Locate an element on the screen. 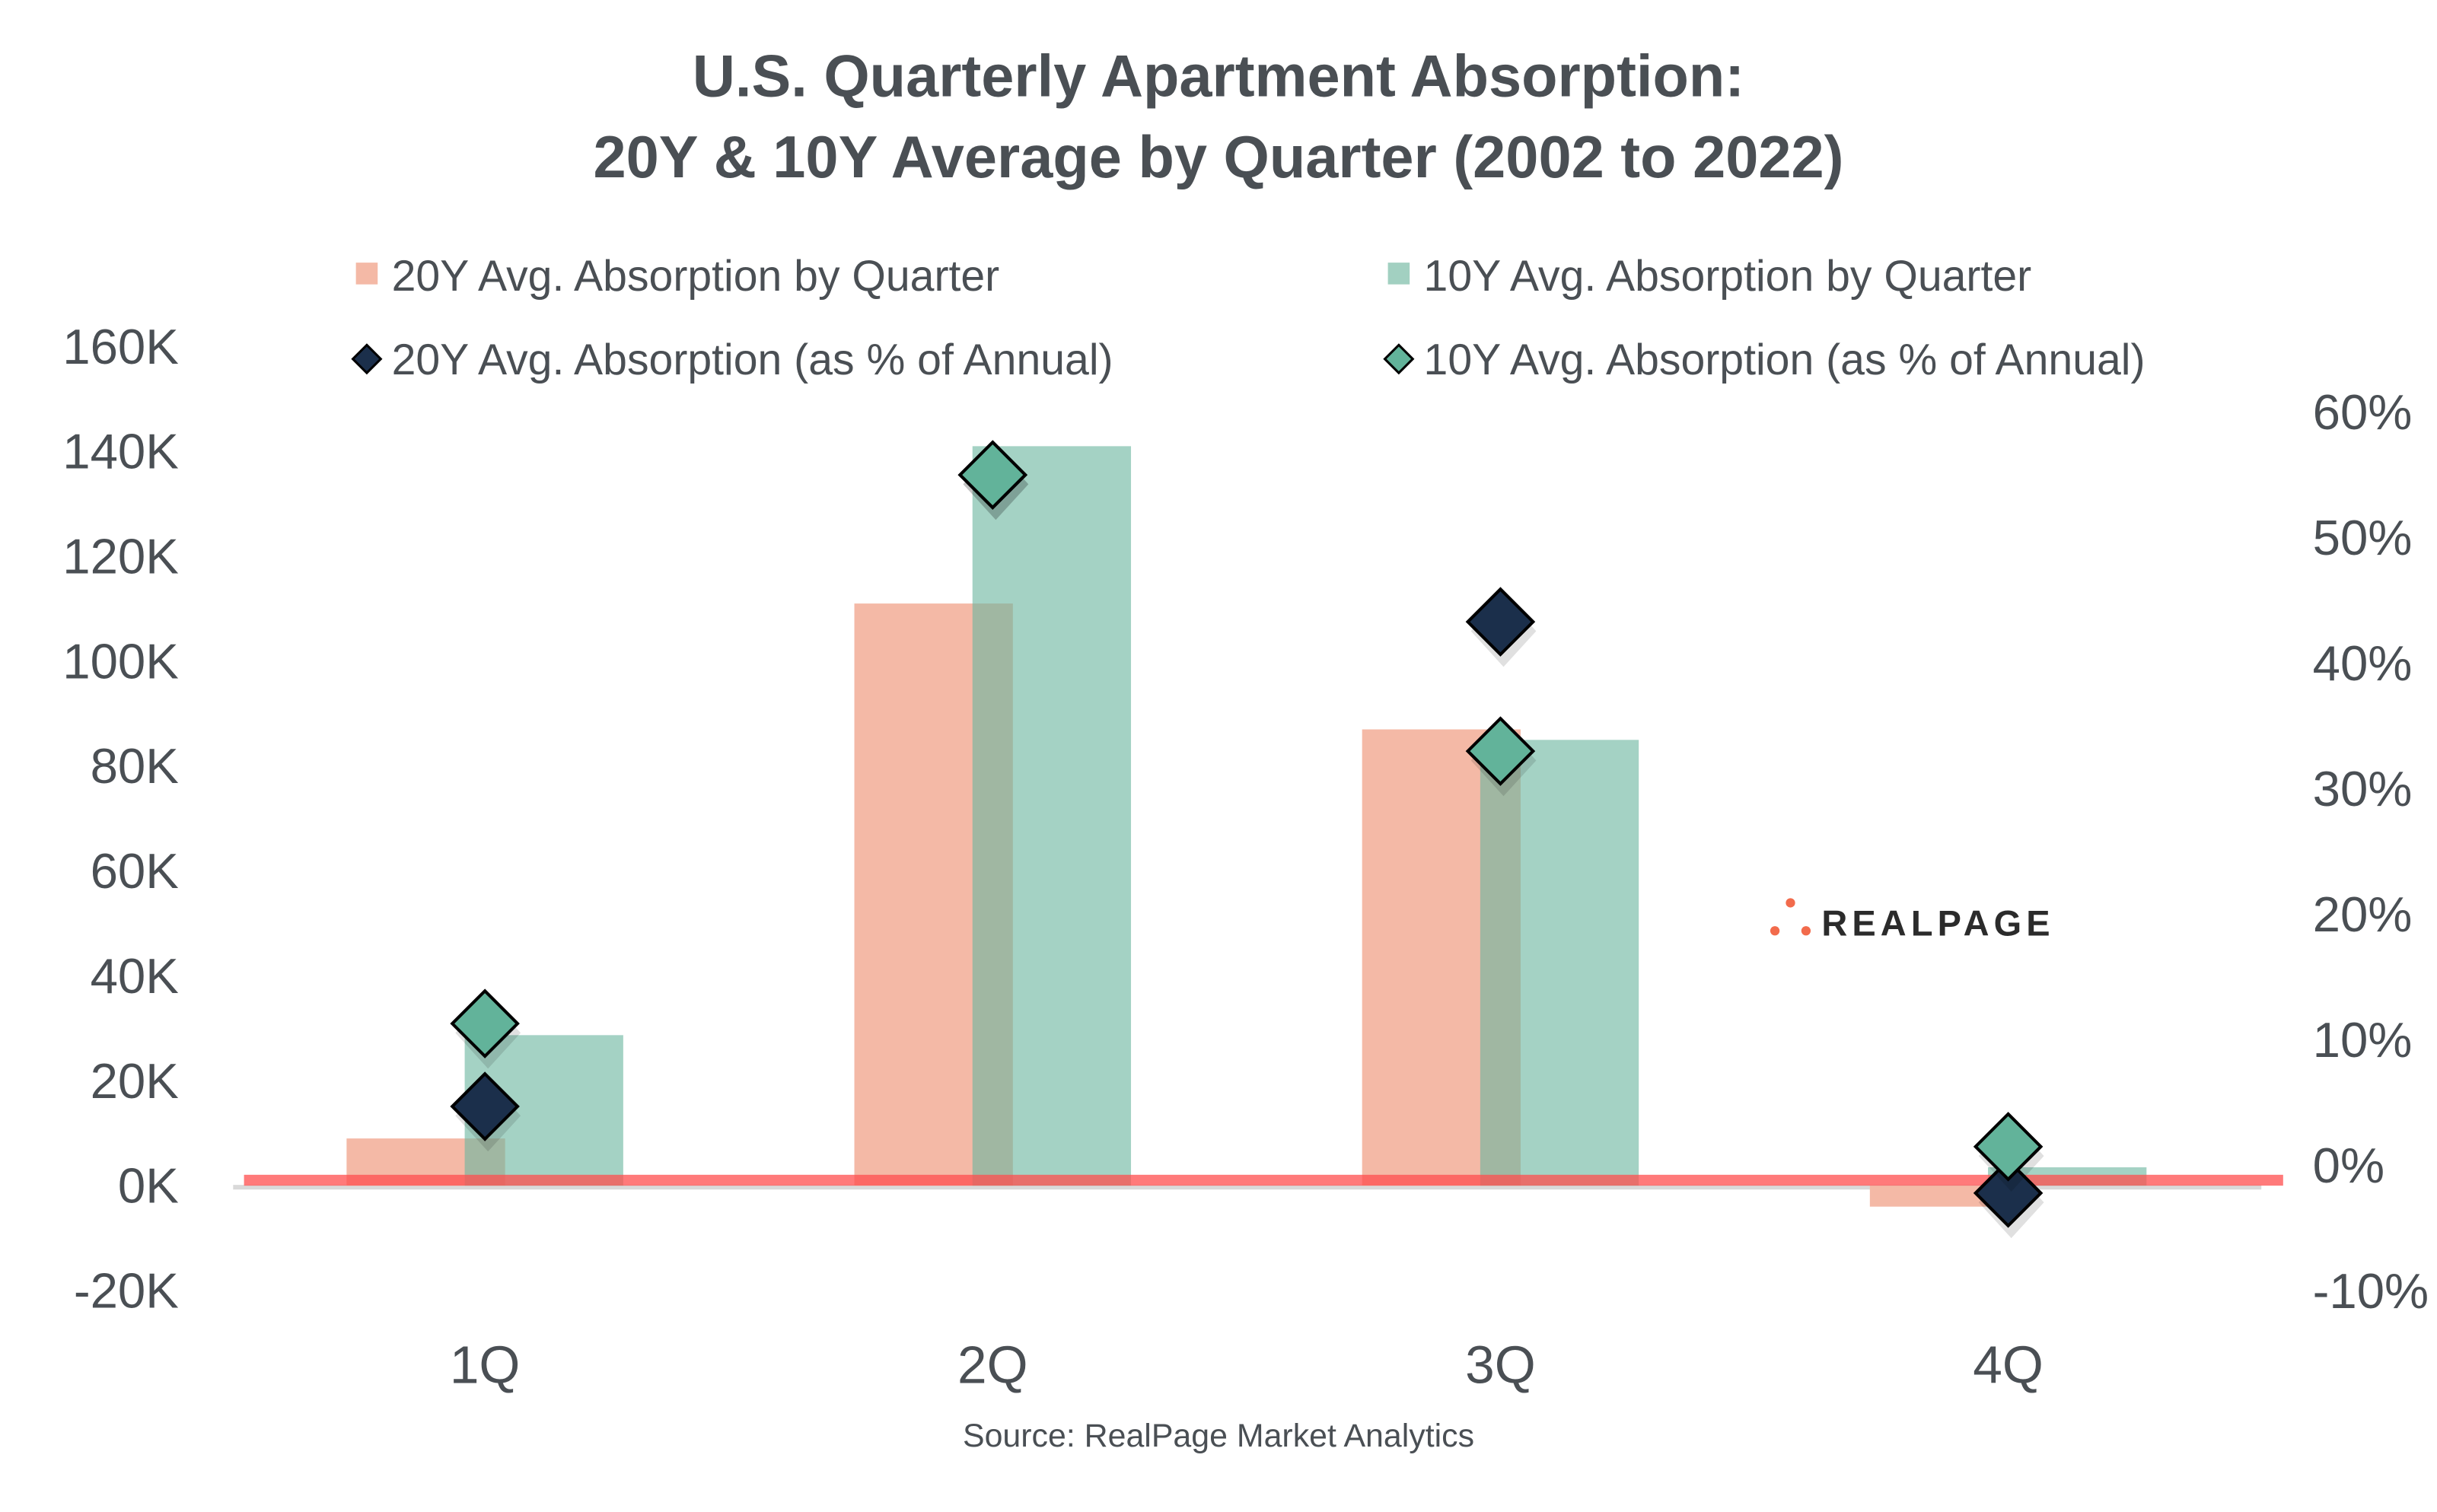  right-axis: 60% 50% 40% 30% 20% 10% 0% -10% is located at coordinates (2371, 851).